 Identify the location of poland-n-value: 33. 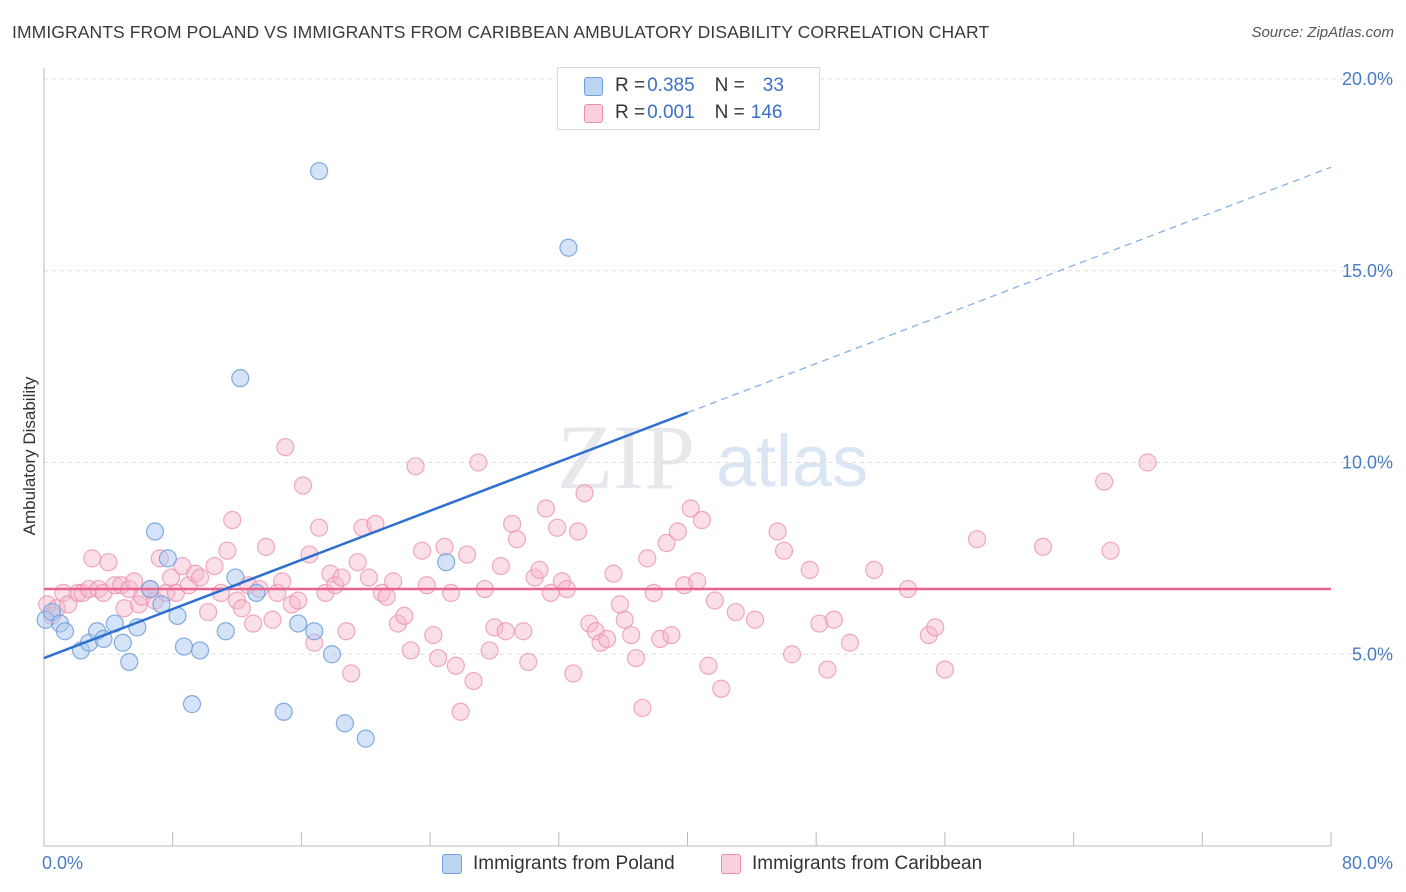
(773, 85).